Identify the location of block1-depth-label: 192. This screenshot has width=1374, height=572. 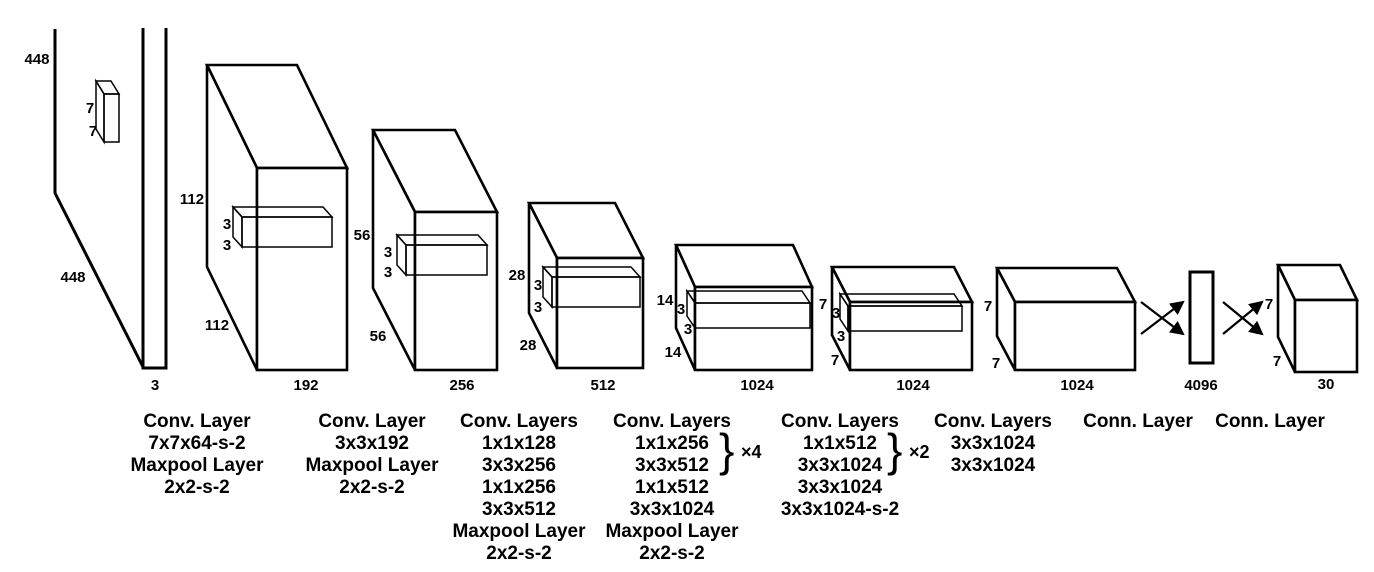
(305, 385).